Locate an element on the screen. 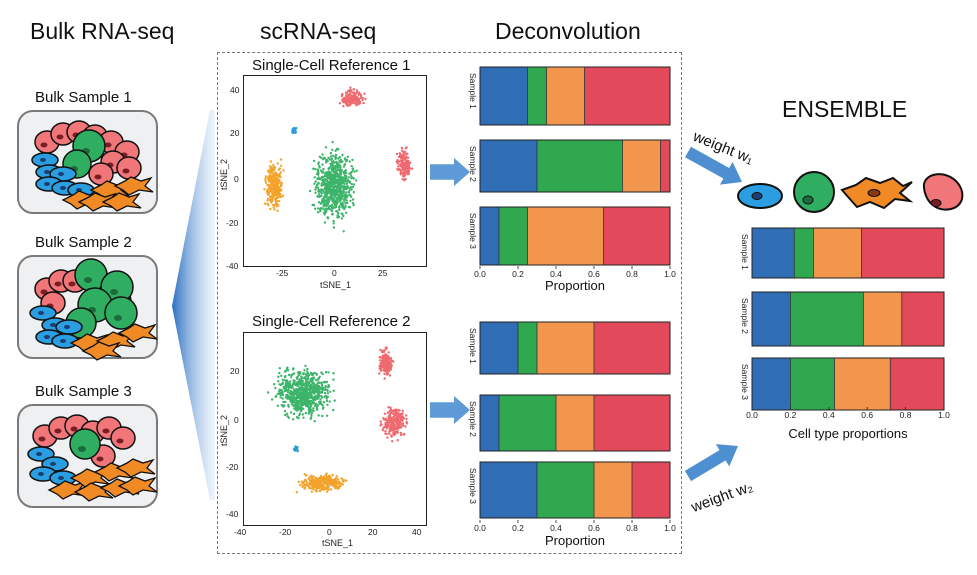 This screenshot has width=977, height=575. x-tick-label: 1.0 is located at coordinates (944, 415).